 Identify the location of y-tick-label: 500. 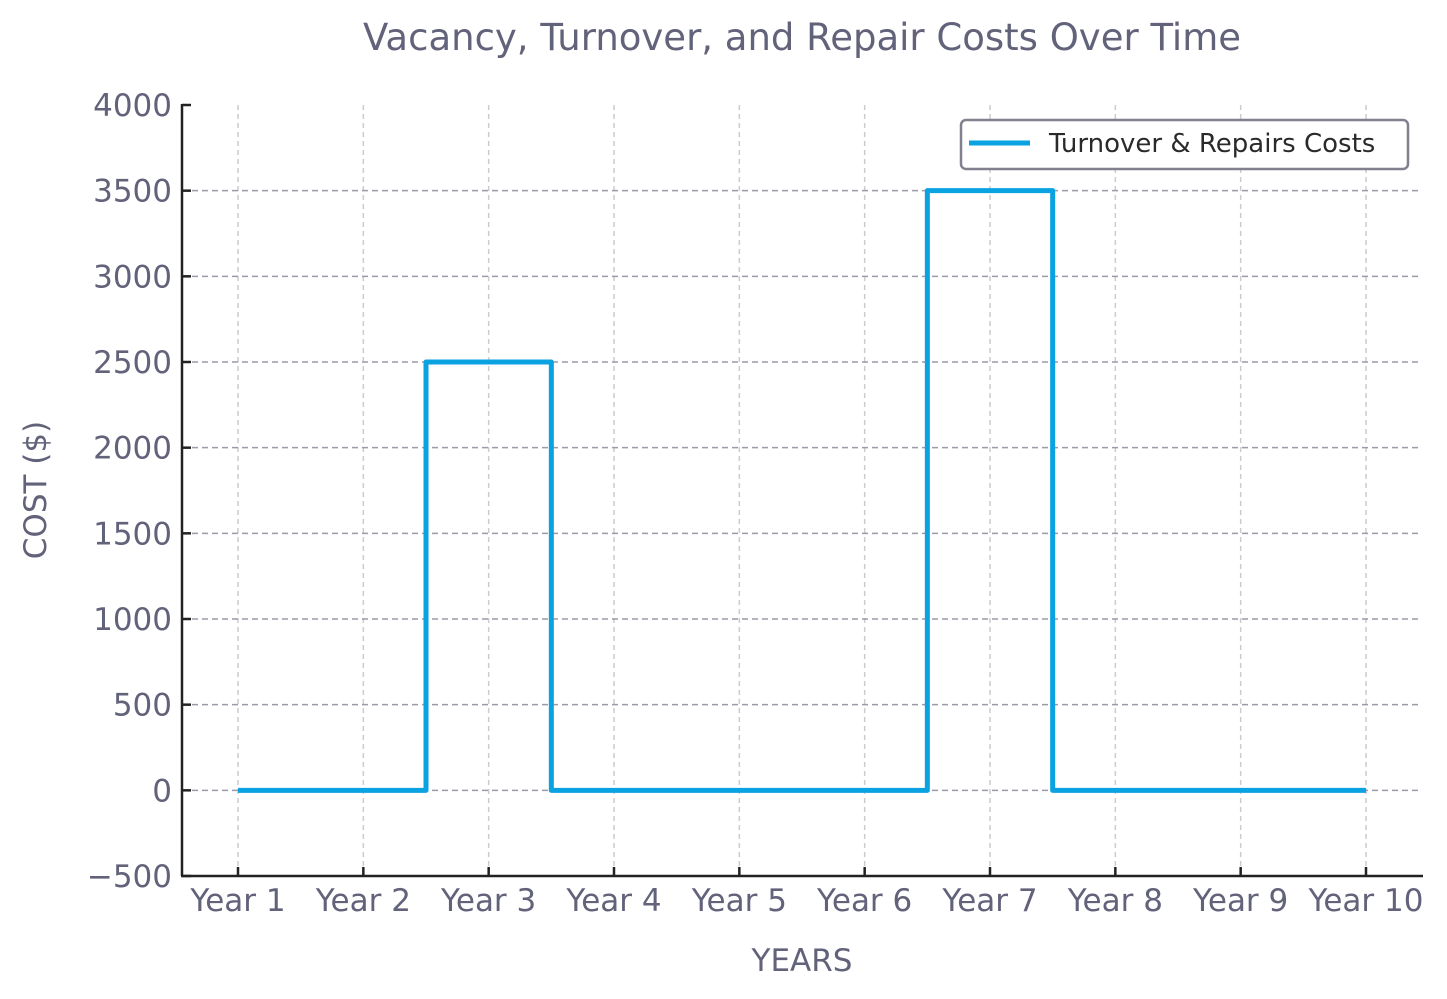
(142, 706).